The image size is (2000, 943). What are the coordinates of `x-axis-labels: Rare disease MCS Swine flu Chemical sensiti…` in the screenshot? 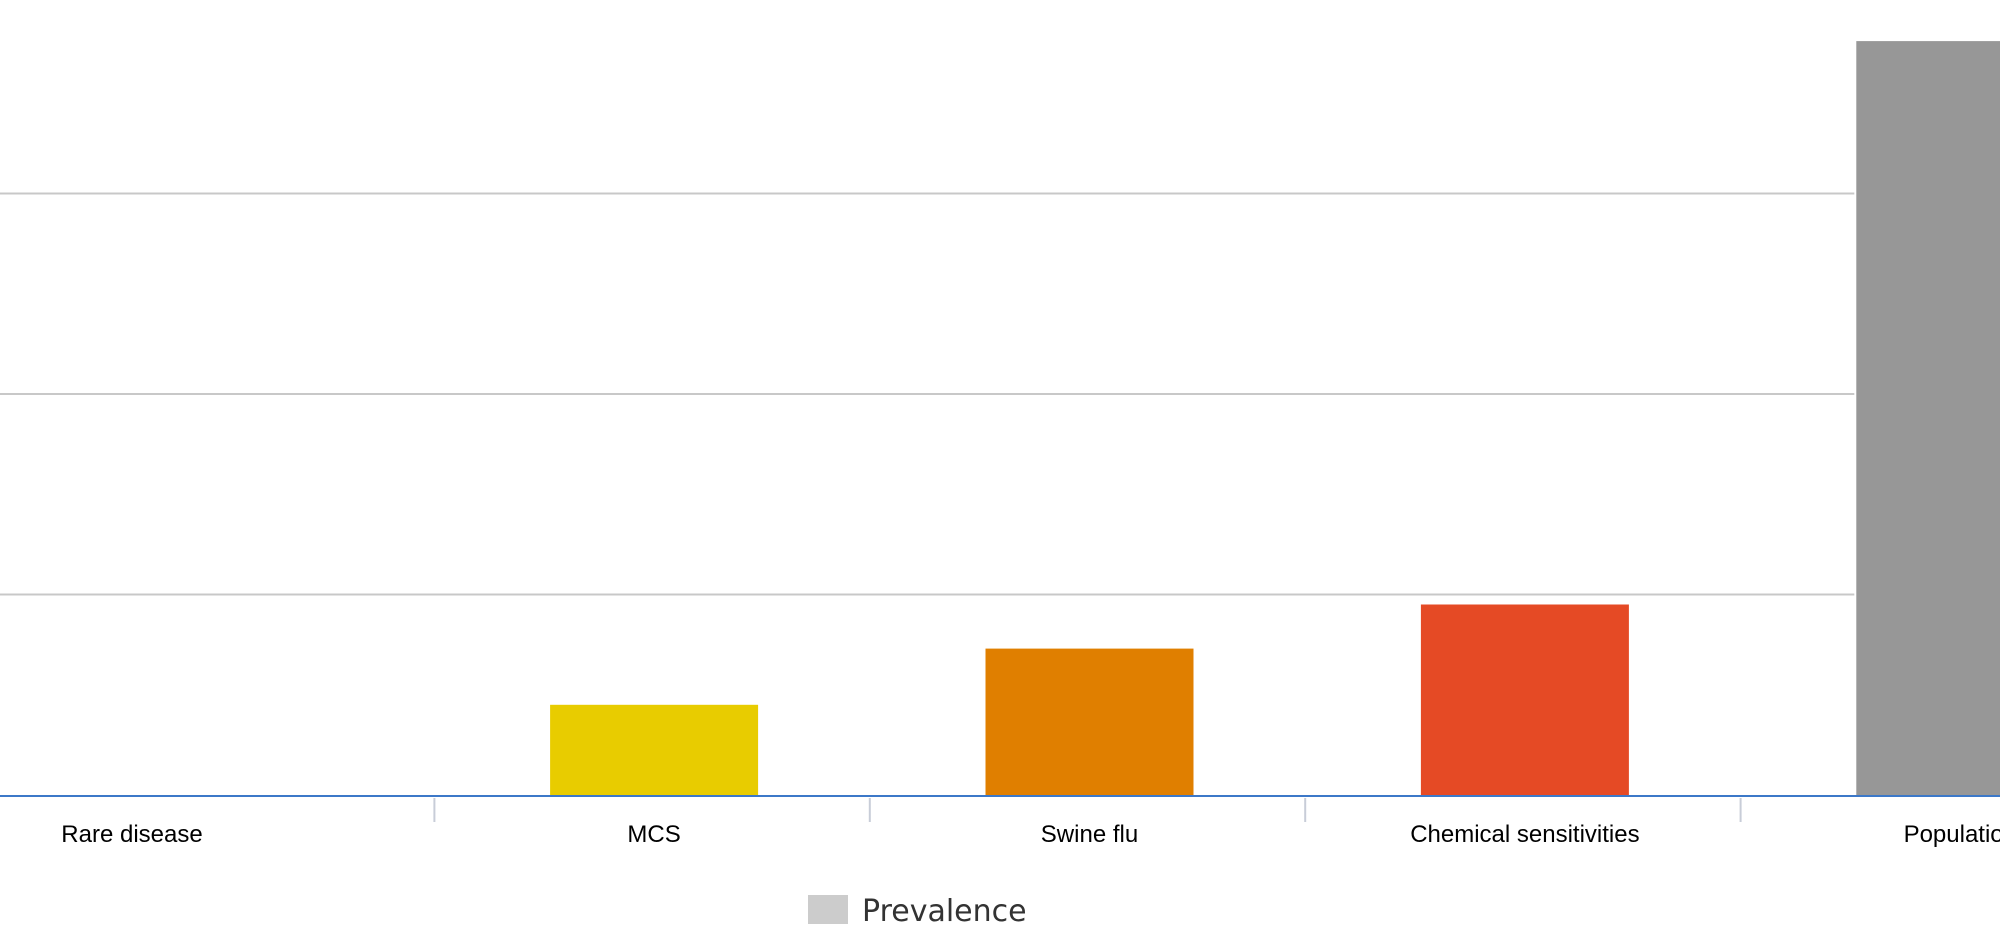 It's located at (1030, 834).